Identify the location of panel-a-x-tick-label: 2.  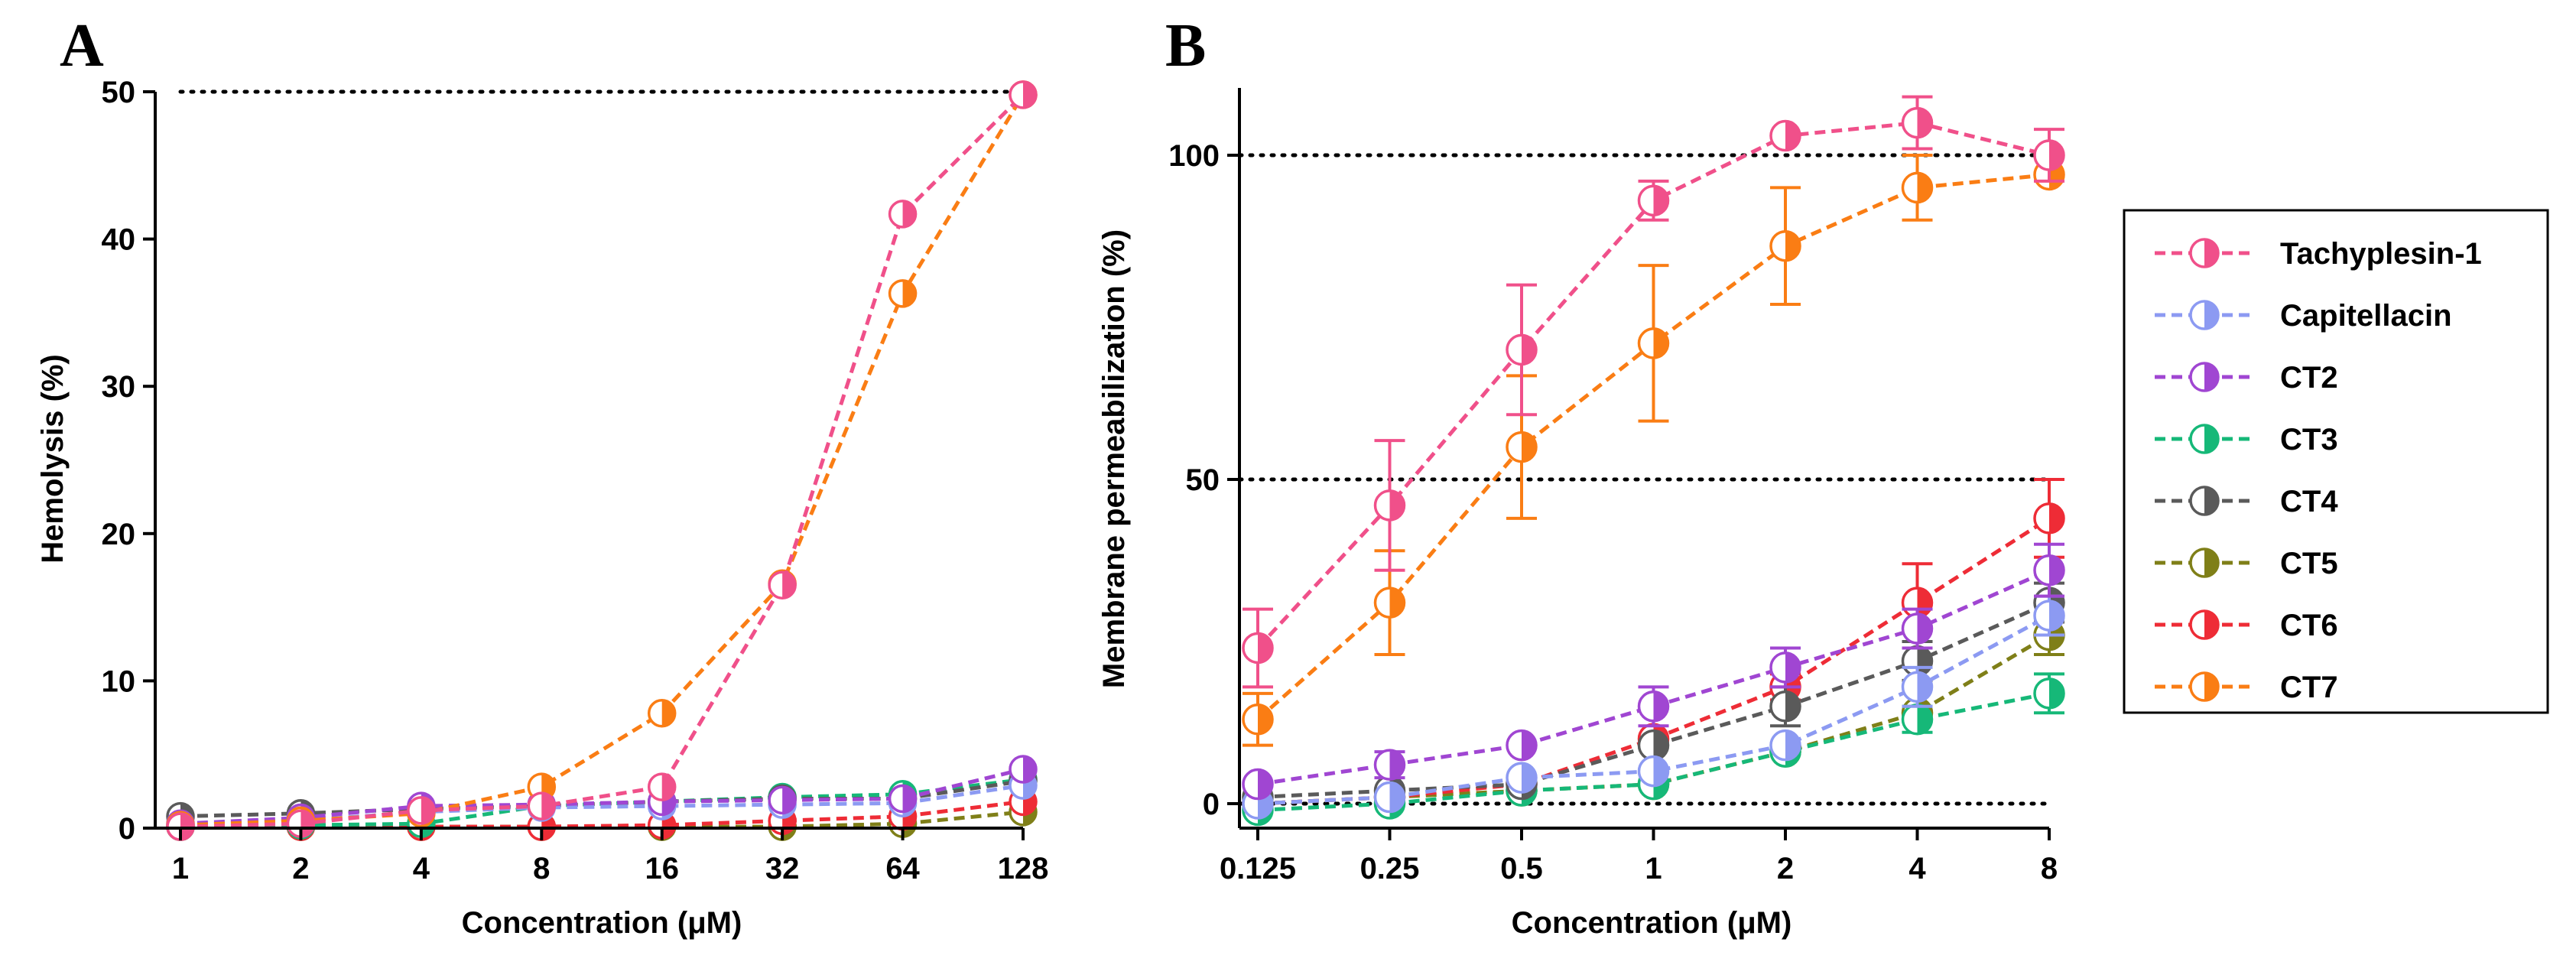
(301, 868).